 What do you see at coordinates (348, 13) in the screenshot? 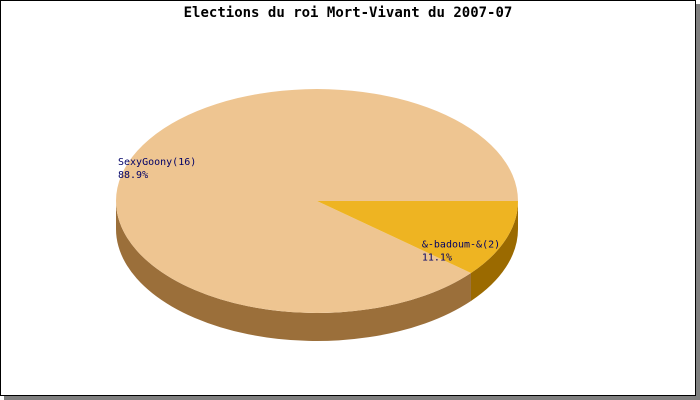
I see `chart-title: Elections du roi Mort-Vivant du 2007-07` at bounding box center [348, 13].